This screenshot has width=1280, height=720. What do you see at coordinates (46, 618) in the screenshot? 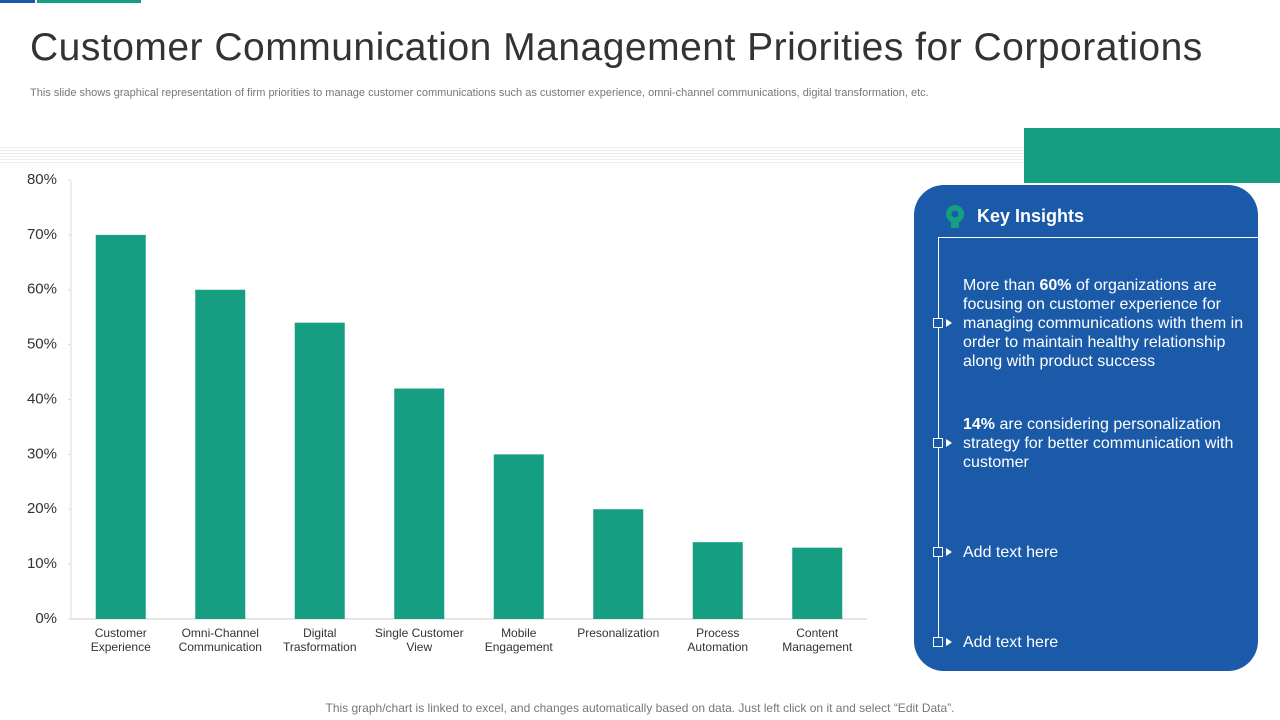
I see `y-tick-label: 0%` at bounding box center [46, 618].